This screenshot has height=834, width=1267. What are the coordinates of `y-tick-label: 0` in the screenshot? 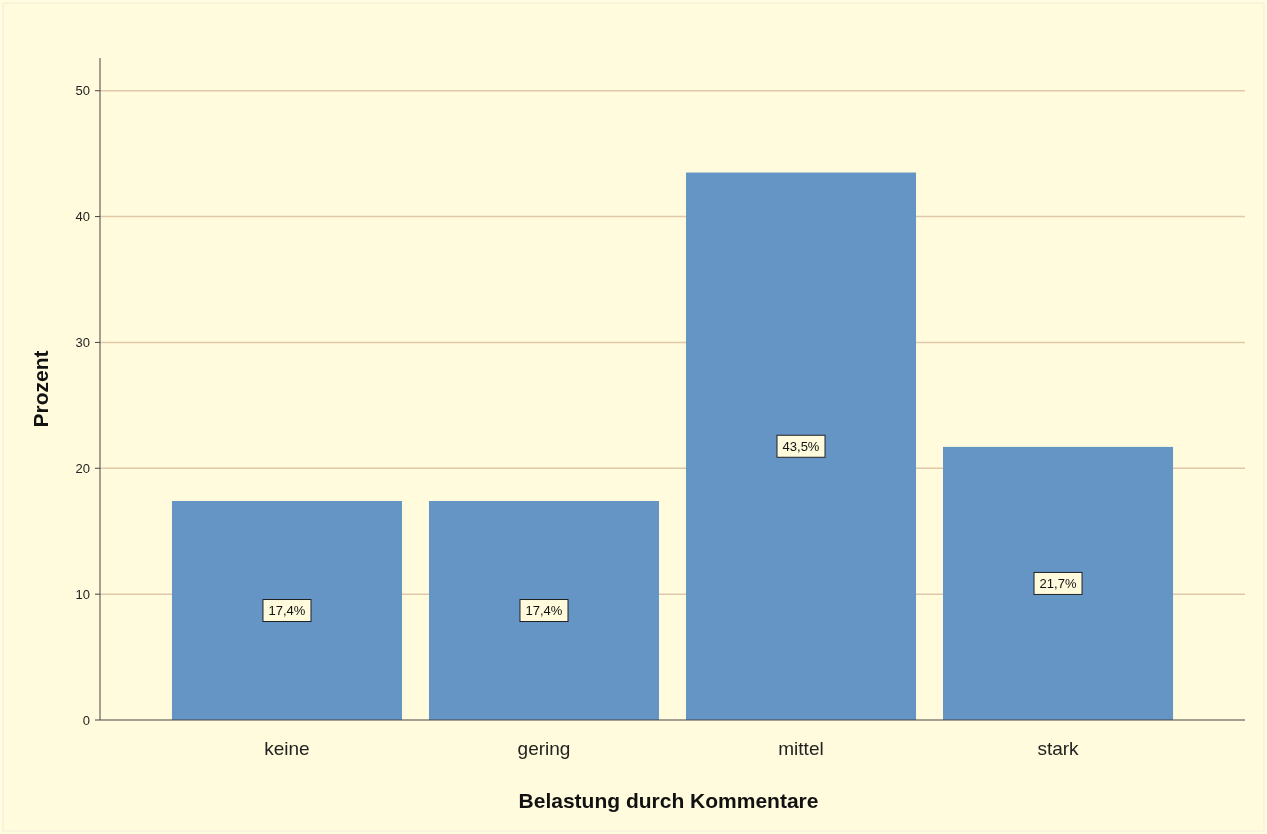 It's located at (86, 720).